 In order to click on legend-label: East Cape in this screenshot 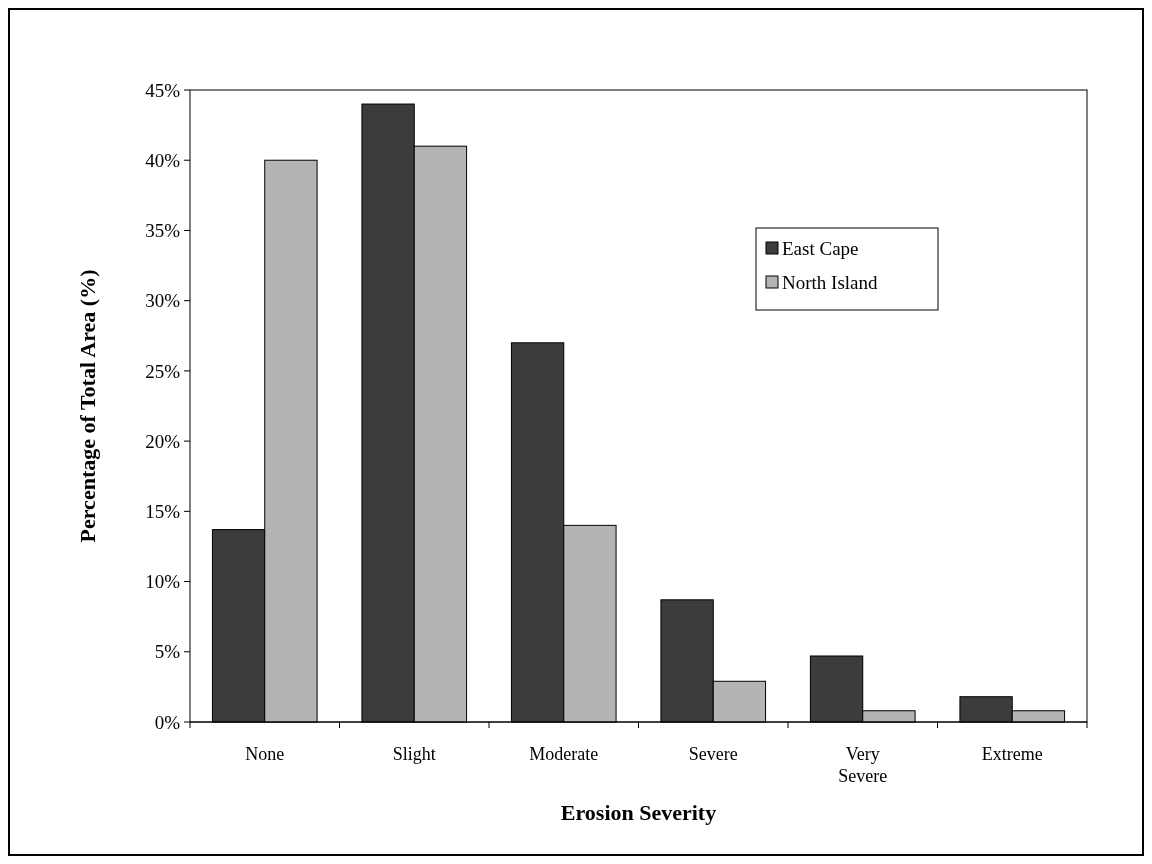, I will do `click(820, 248)`.